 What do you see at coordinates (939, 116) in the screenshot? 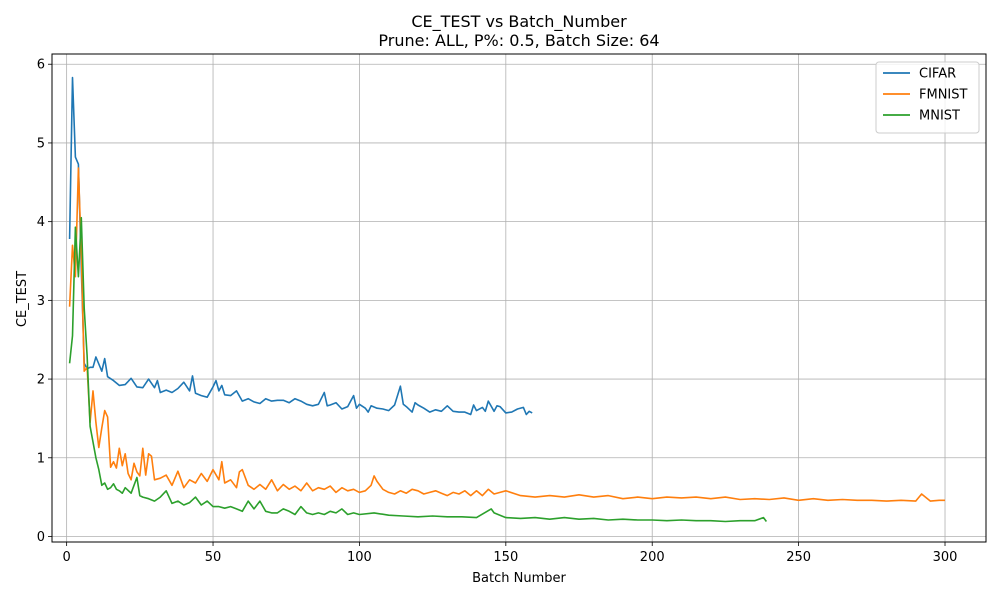
I see `legend-label: MNIST` at bounding box center [939, 116].